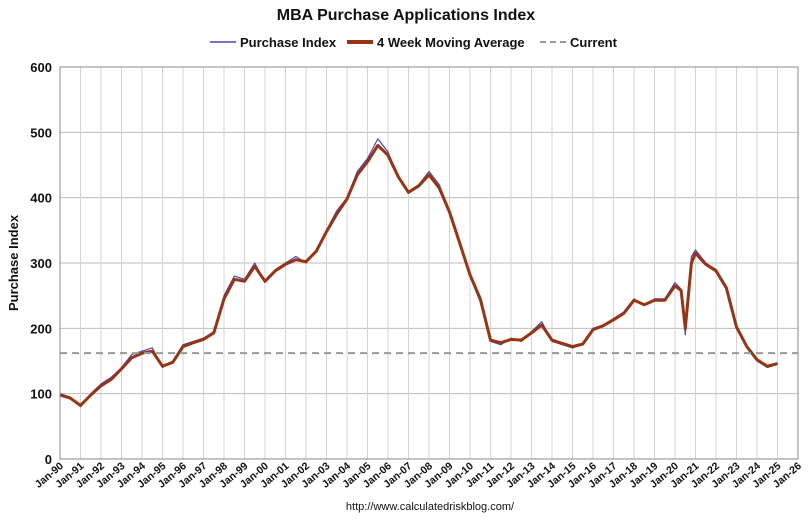  Describe the element at coordinates (41, 198) in the screenshot. I see `y-tick-label: 400` at that location.